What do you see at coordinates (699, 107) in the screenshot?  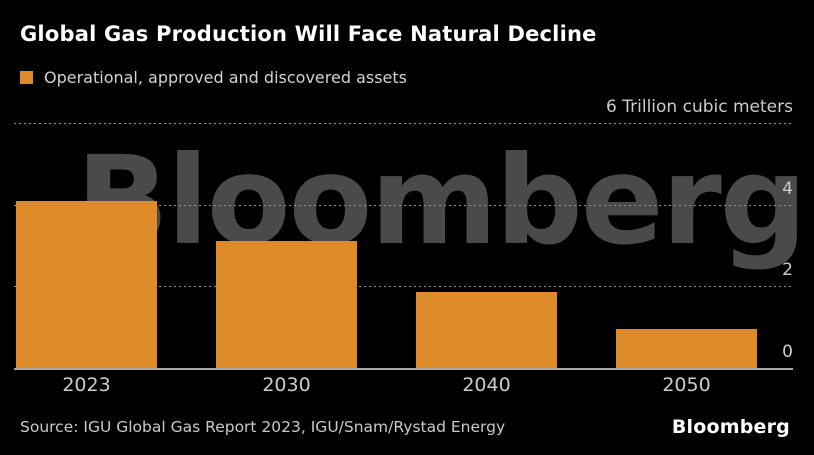 I see `y-tick-label-6: 6 Trillion cubic meters` at bounding box center [699, 107].